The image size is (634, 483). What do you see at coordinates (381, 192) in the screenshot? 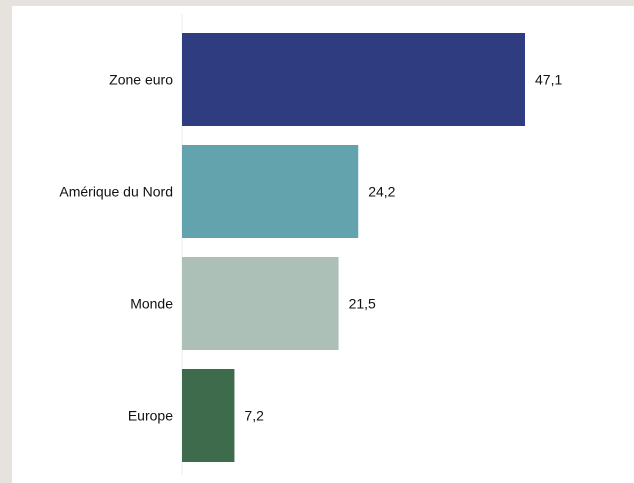
I see `value-label: 24,2` at bounding box center [381, 192].